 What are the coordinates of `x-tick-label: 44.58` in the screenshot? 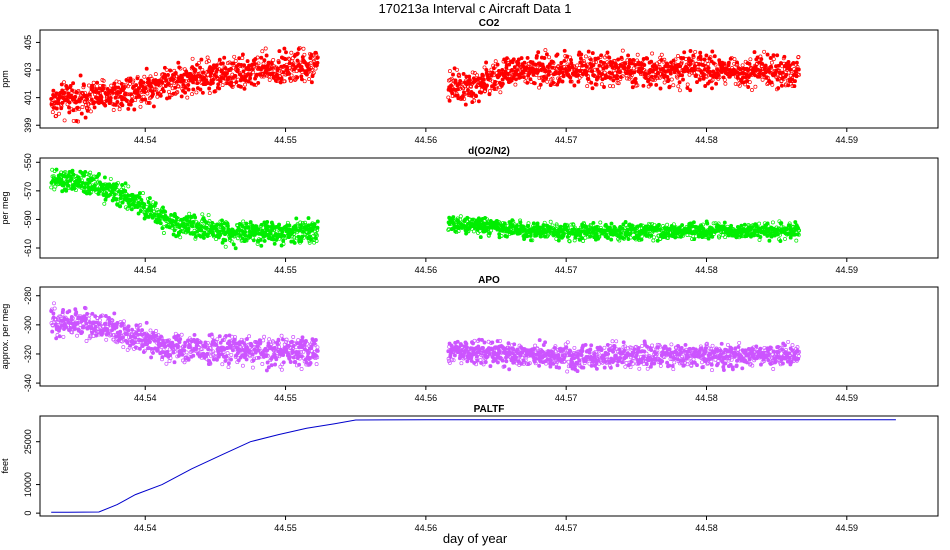 It's located at (706, 270).